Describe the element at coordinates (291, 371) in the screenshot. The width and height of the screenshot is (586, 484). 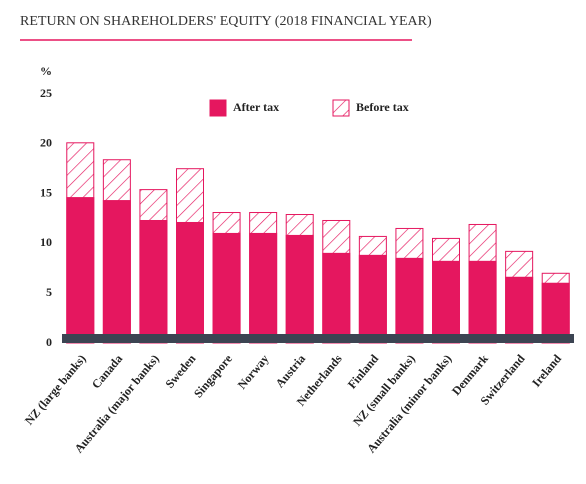
I see `x-tick-label: Austria` at that location.